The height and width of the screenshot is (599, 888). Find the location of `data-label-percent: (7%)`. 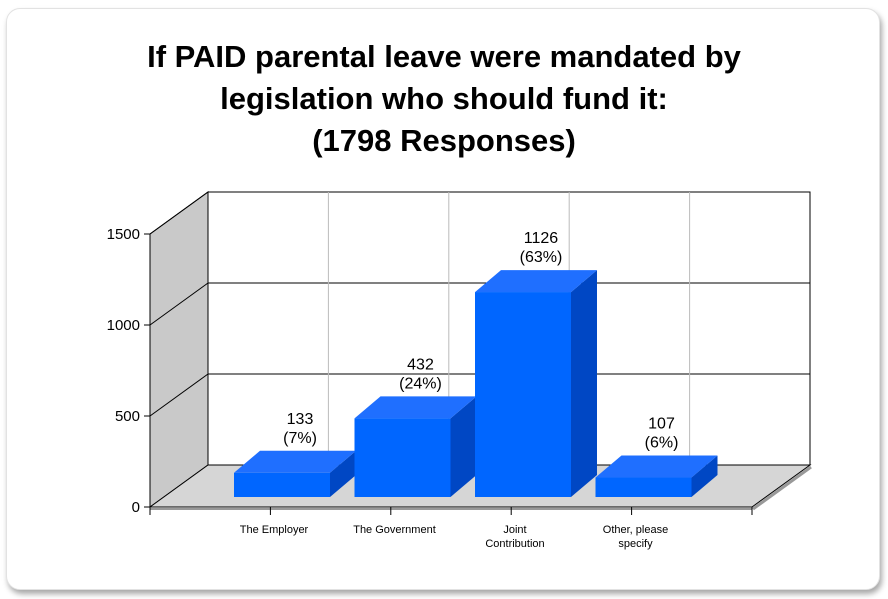

data-label-percent: (7%) is located at coordinates (300, 438).